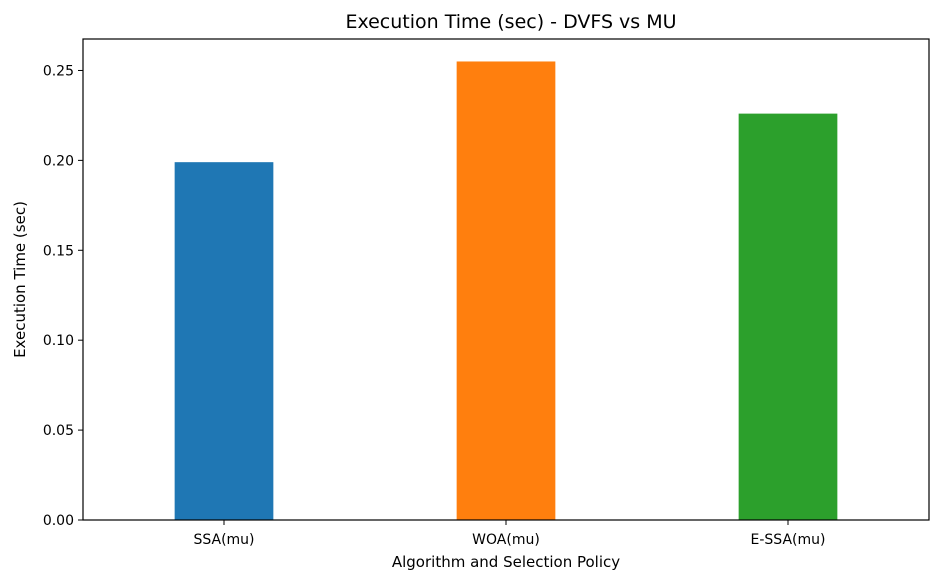 Image resolution: width=940 pixels, height=583 pixels. I want to click on y-axis-title: Execution Time (sec), so click(20, 279).